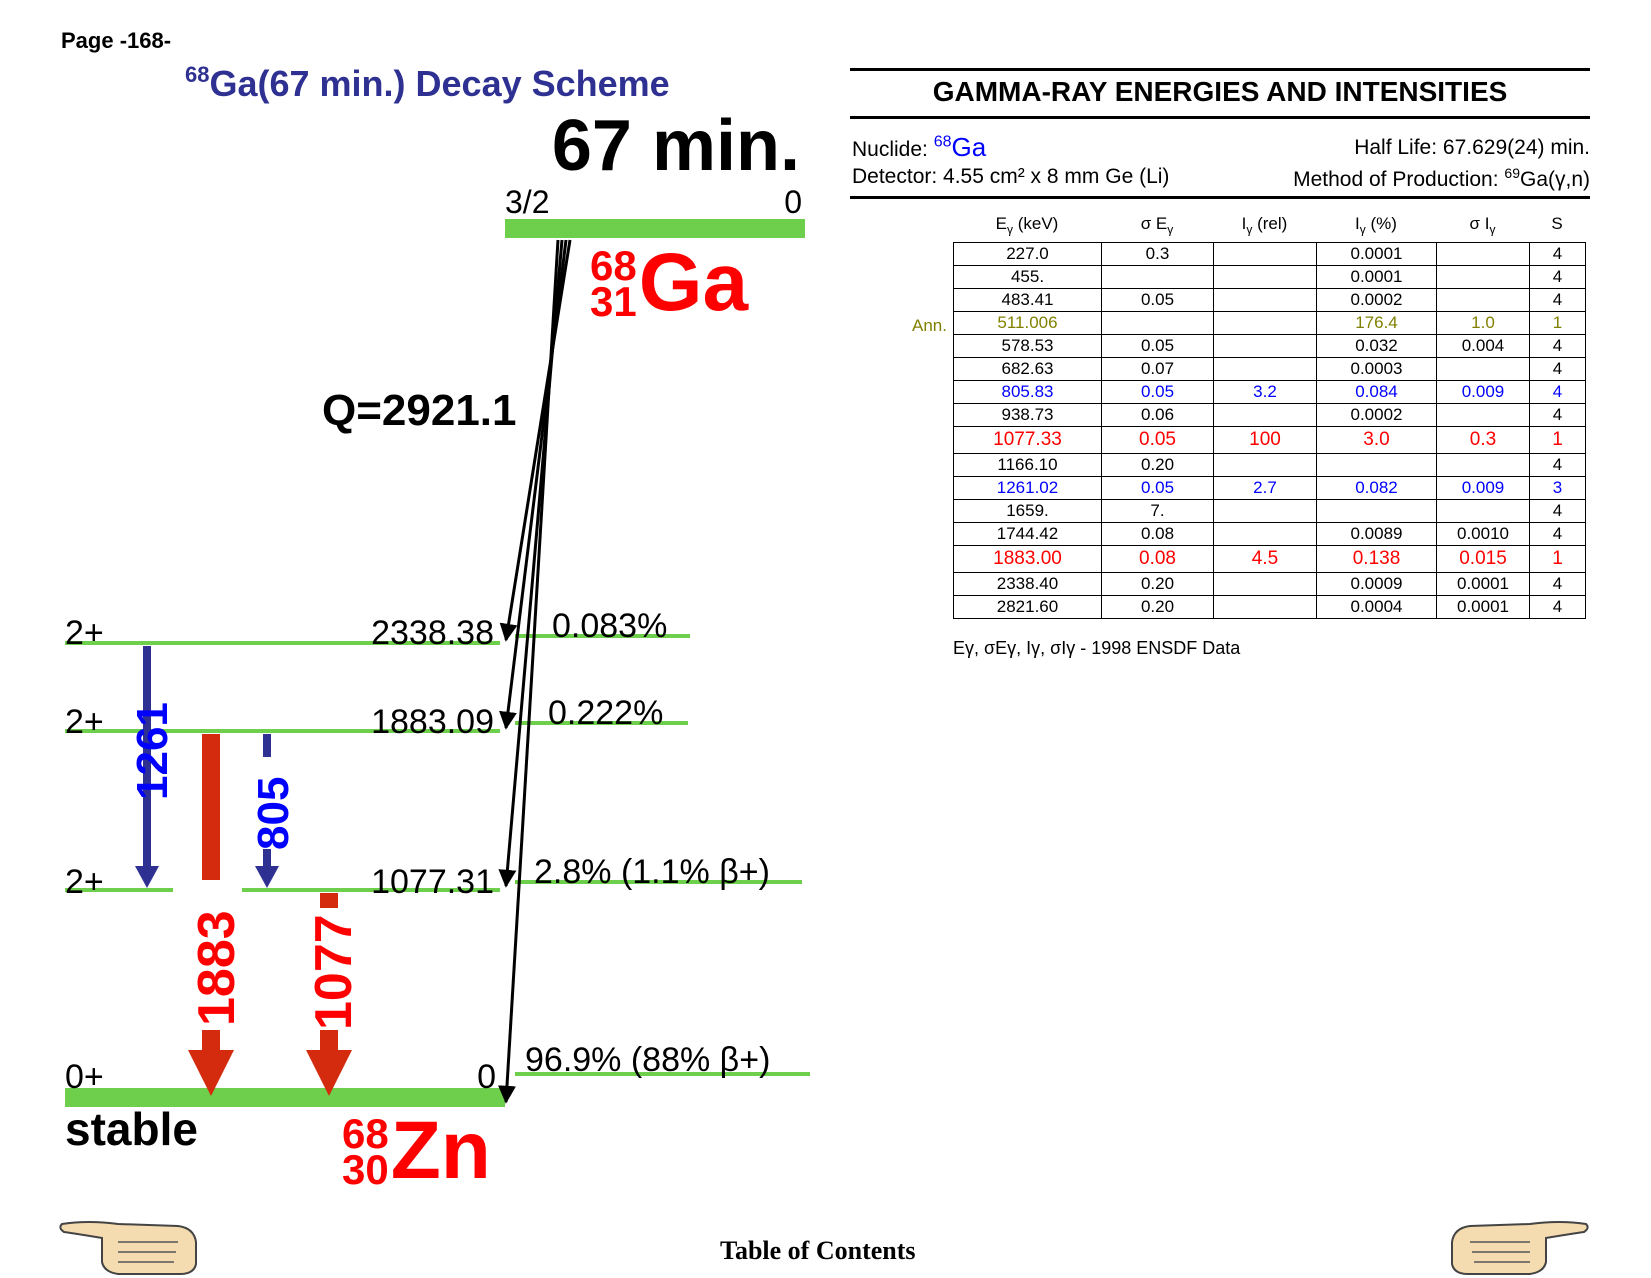  I want to click on table-row: 938.73 0.06 0.0002 4, so click(1269, 415).